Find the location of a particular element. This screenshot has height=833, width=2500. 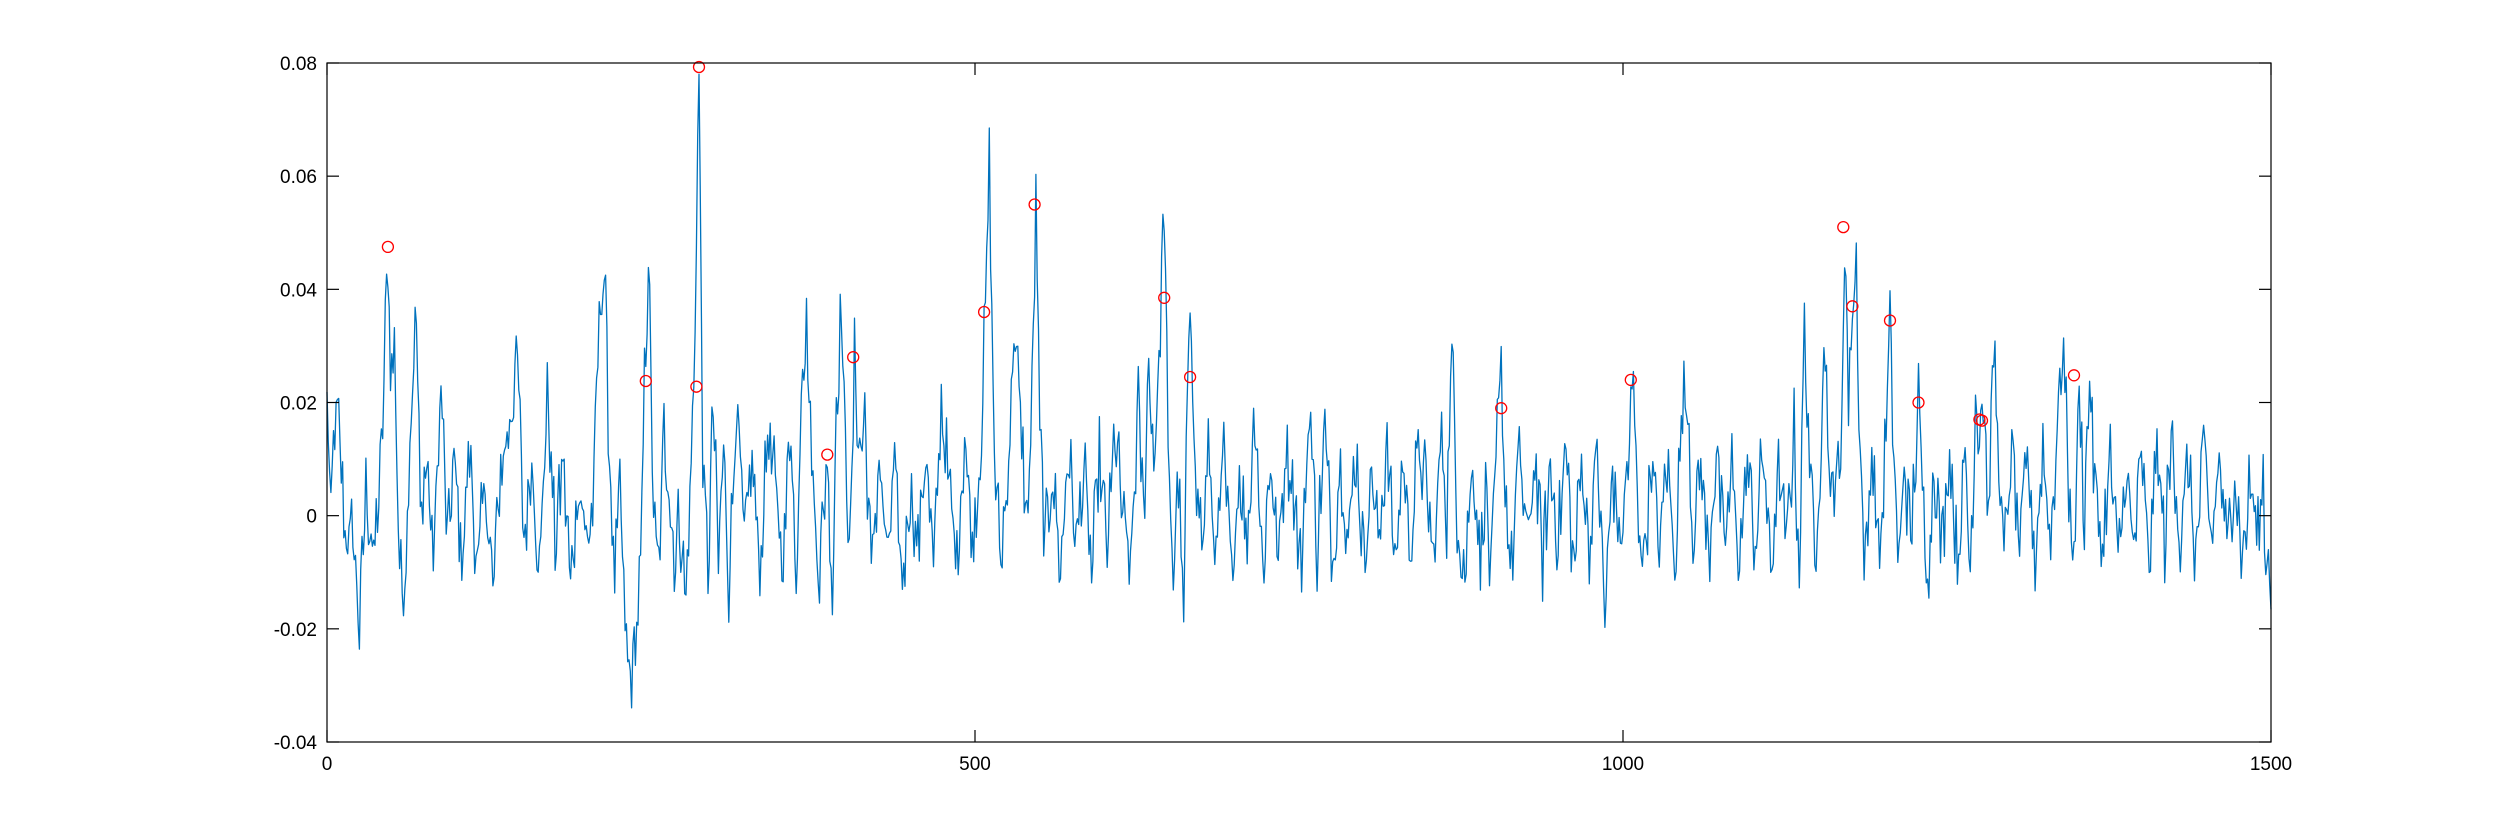

y-tick-label: 0.04 is located at coordinates (298, 290).